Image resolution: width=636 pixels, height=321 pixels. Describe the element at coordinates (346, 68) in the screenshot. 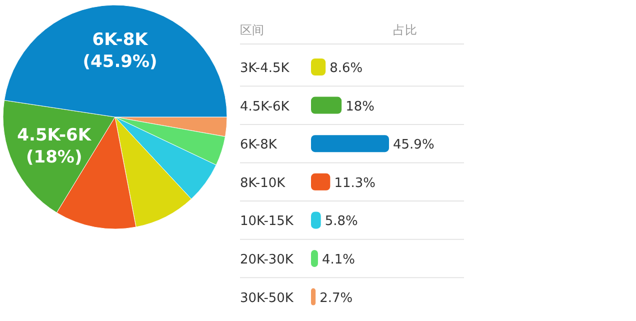

I see `data-label: 8.6%` at that location.